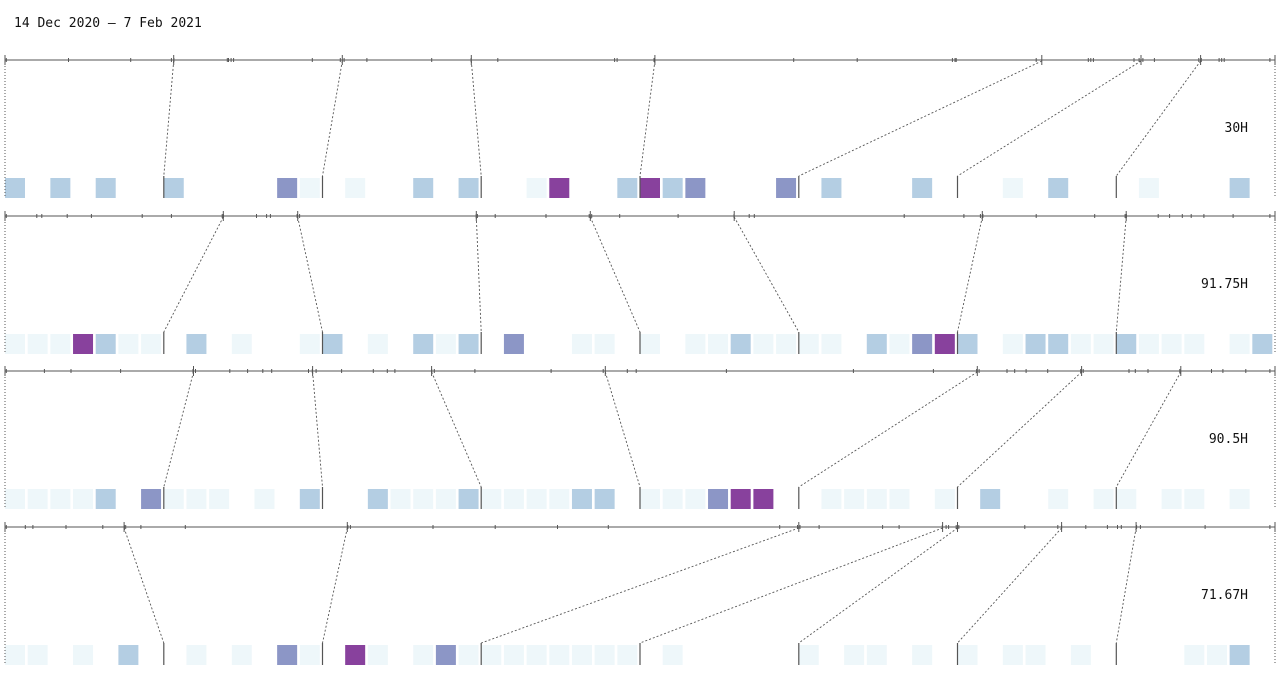 The width and height of the screenshot is (1279, 692). Describe the element at coordinates (1224, 595) in the screenshot. I see `row-label: 71.67H` at that location.